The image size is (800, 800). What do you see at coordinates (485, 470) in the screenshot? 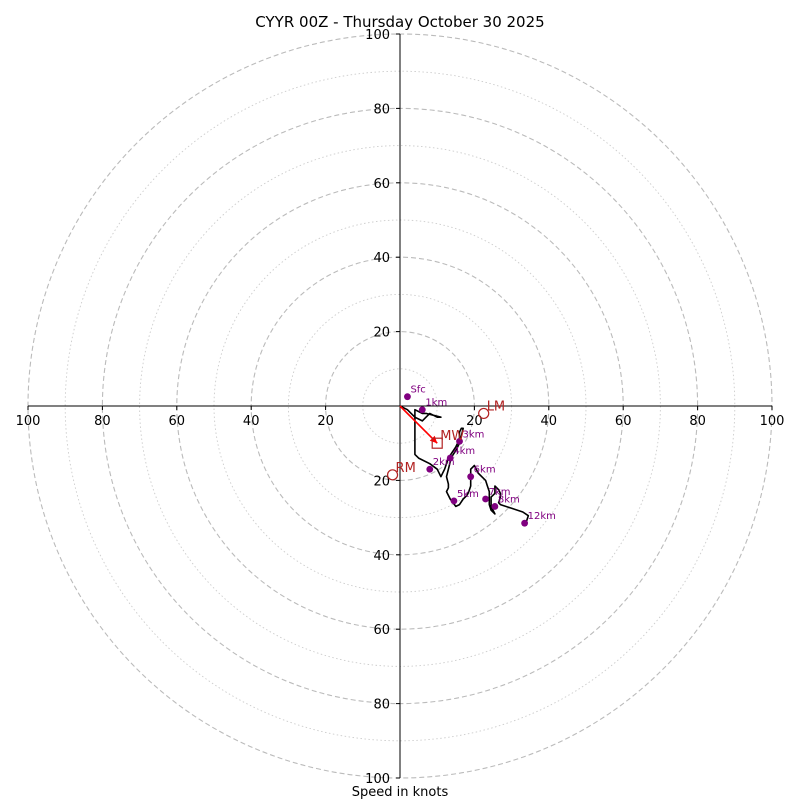
I see `height-marker-label: 6km` at bounding box center [485, 470].